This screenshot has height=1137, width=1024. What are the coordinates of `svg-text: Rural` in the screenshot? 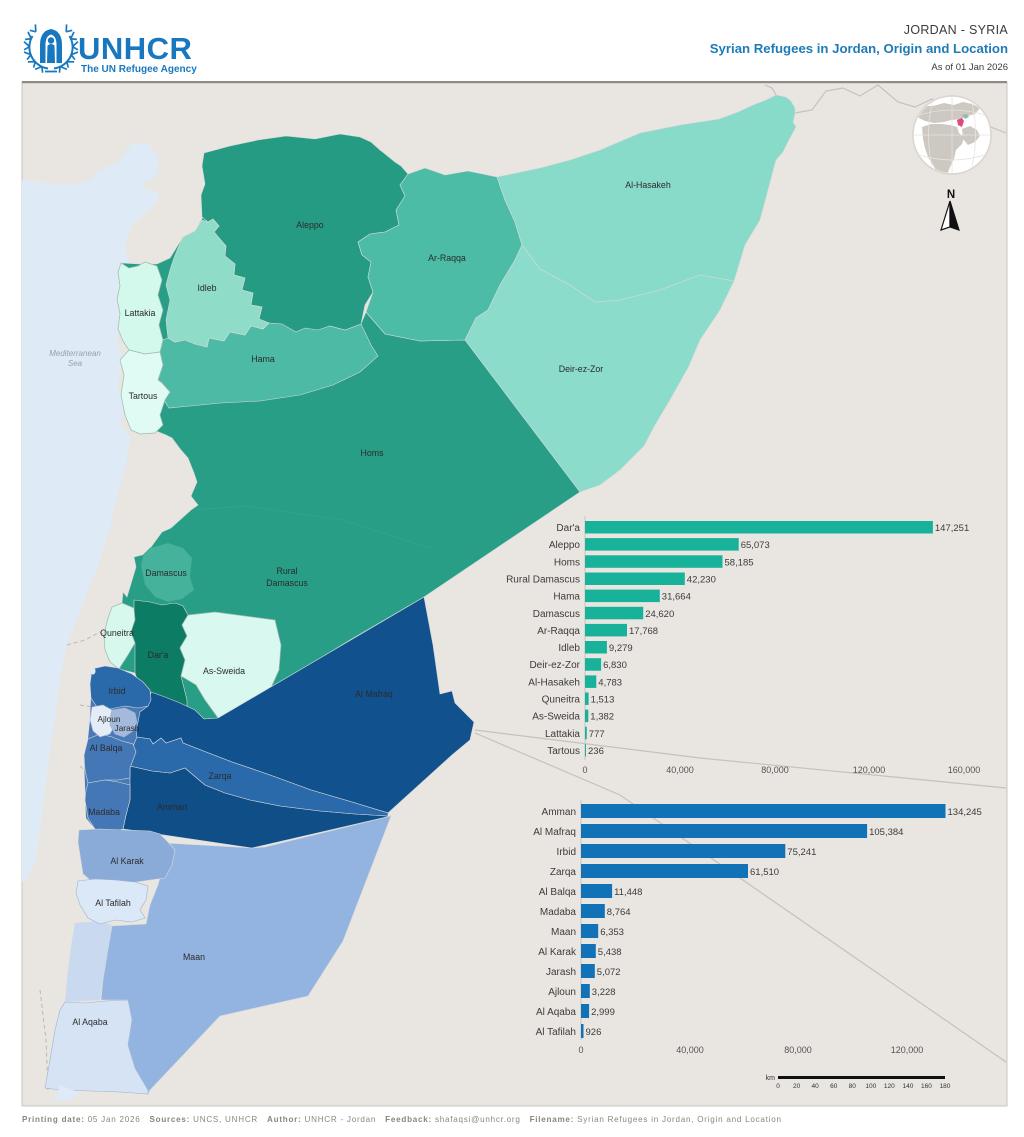 It's located at (286, 571).